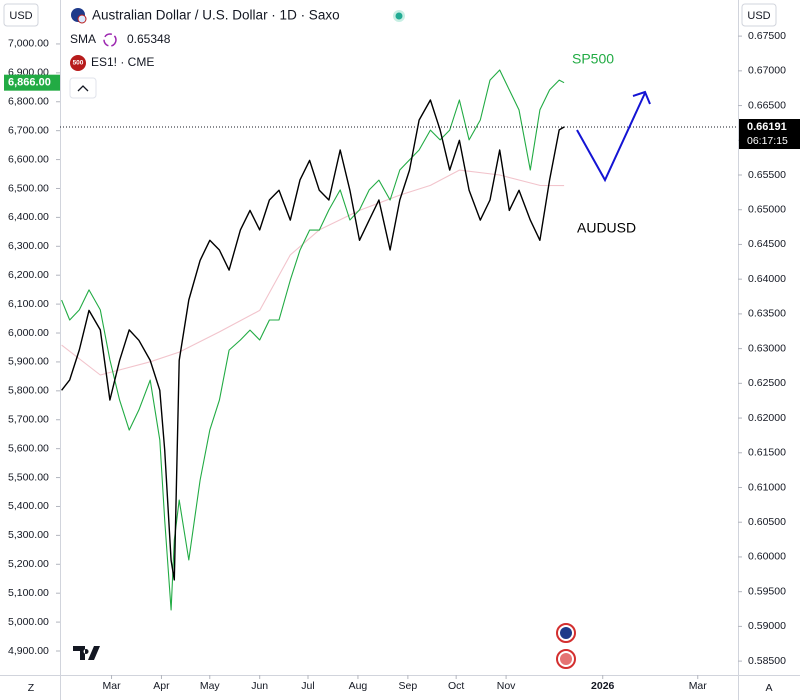 This screenshot has width=800, height=700. I want to click on y2-tick-label: 0.63500, so click(767, 314).